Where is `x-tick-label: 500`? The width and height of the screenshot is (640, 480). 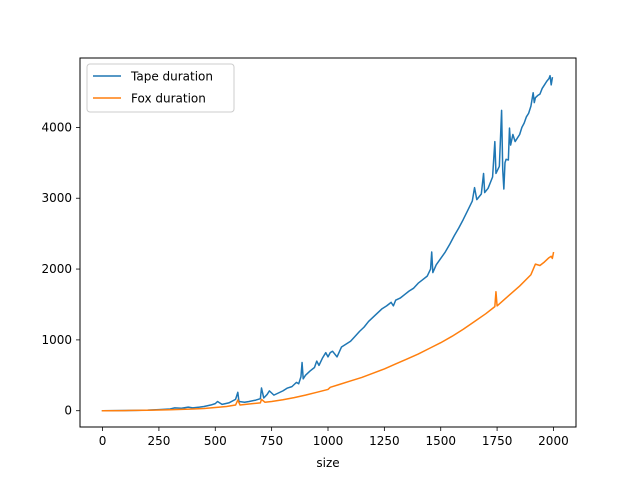
x-tick-label: 500 is located at coordinates (215, 441).